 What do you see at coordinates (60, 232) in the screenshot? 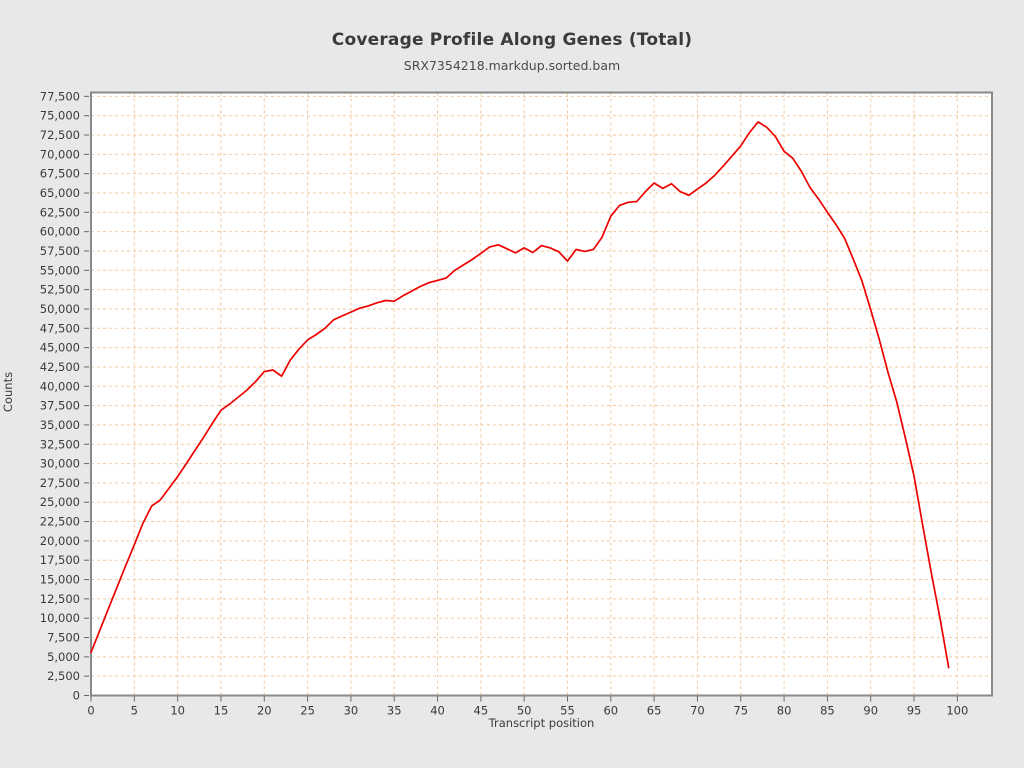
I see `svg-text: 60,000` at bounding box center [60, 232].